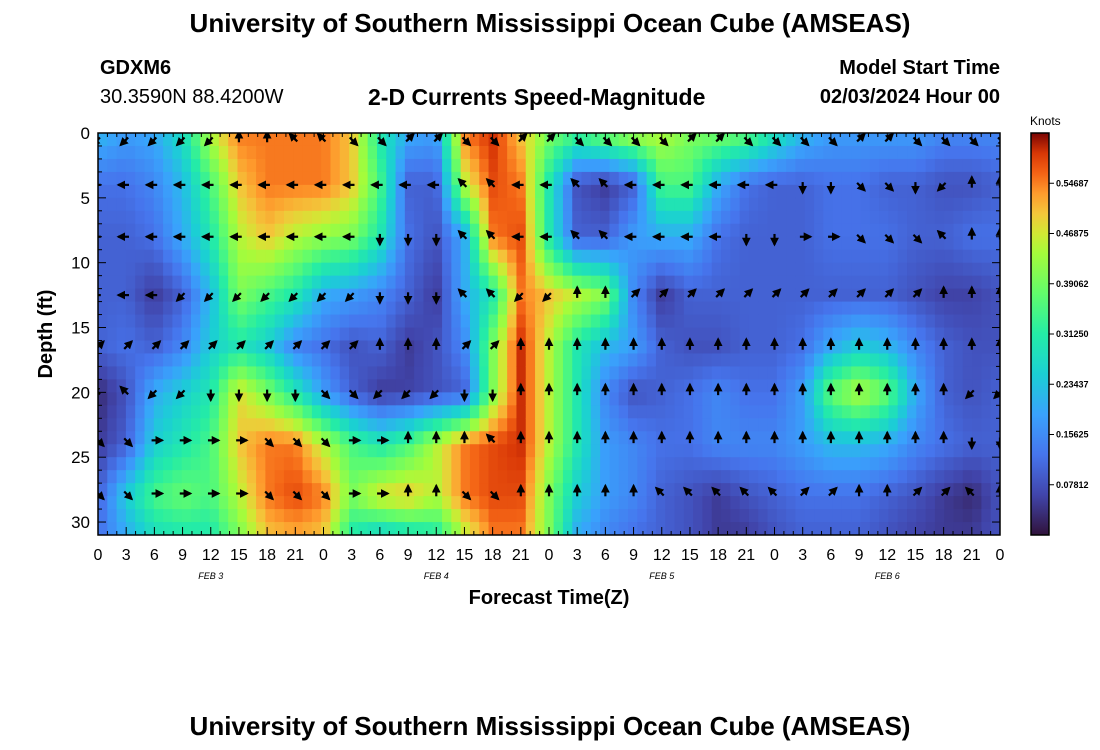 This screenshot has height=750, width=1100. What do you see at coordinates (549, 555) in the screenshot?
I see `x-tick-label: 0` at bounding box center [549, 555].